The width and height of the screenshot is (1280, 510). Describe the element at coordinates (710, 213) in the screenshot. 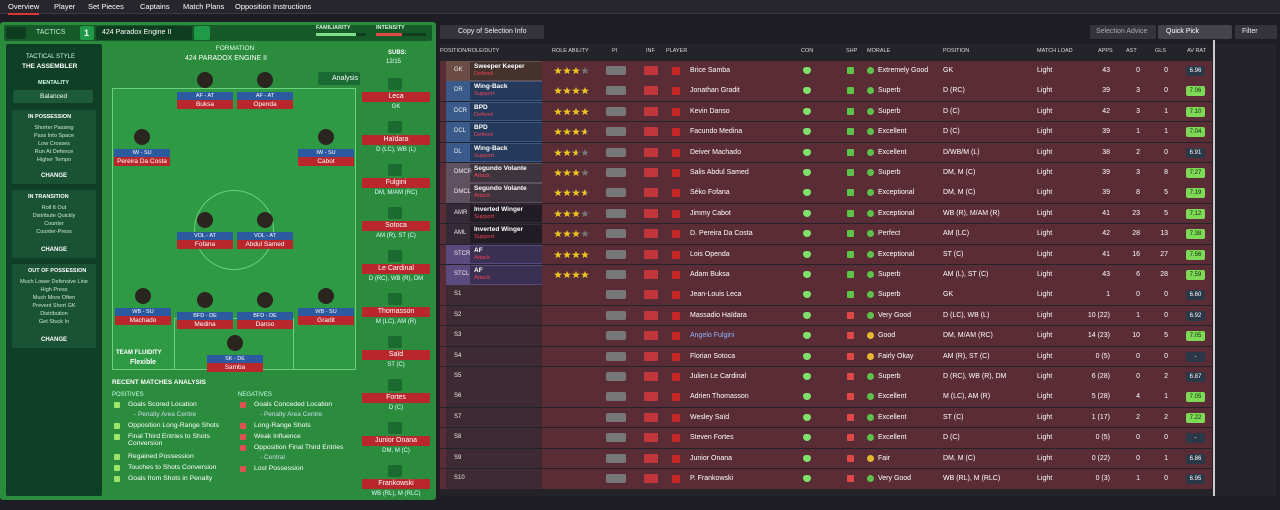

I see `player-name: Jimmy Cabot` at that location.